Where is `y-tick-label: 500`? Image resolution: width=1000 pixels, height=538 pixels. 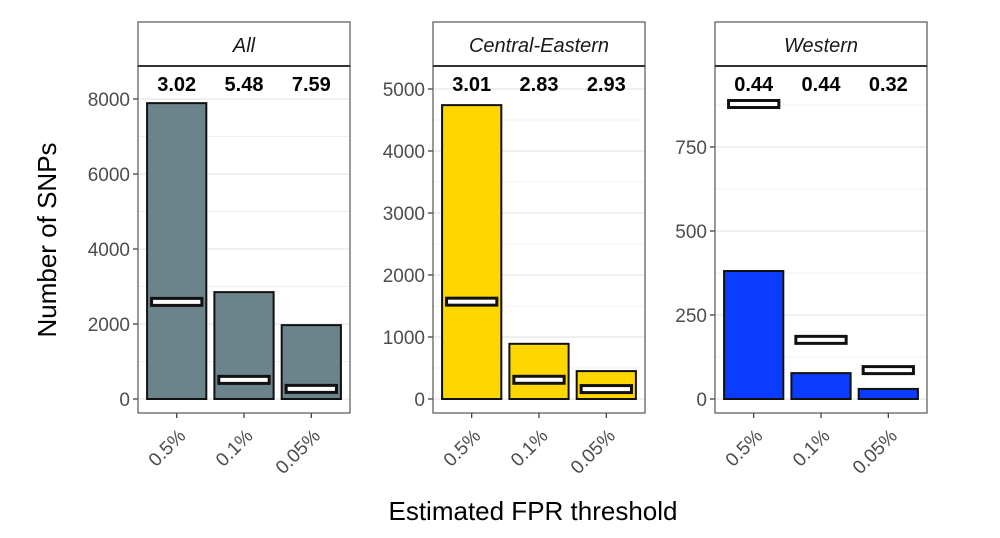 y-tick-label: 500 is located at coordinates (691, 232).